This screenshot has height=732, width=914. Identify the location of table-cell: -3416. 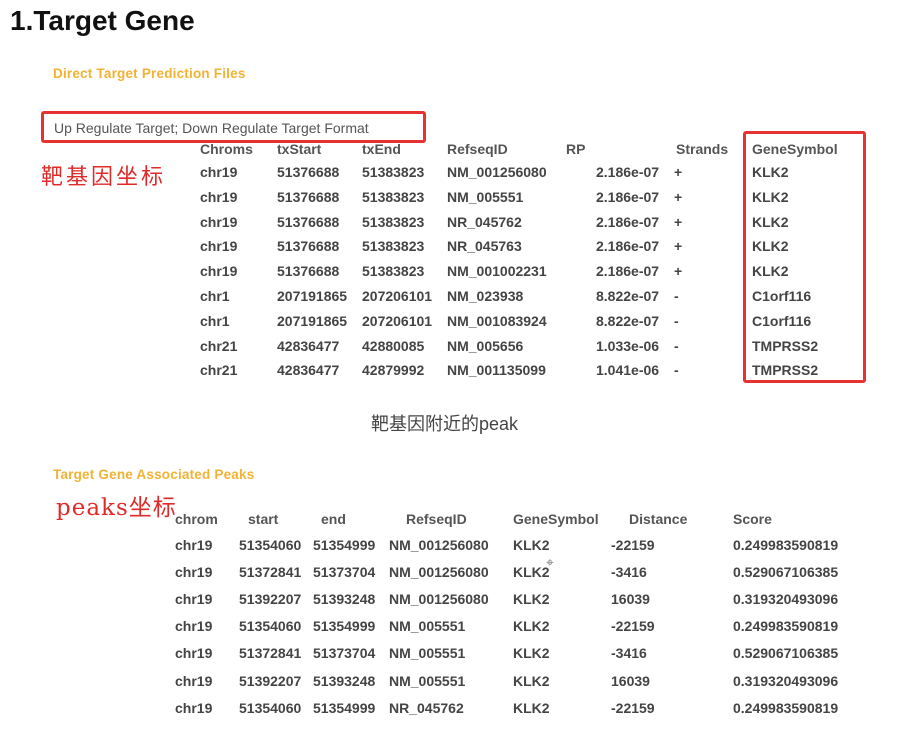
(629, 572).